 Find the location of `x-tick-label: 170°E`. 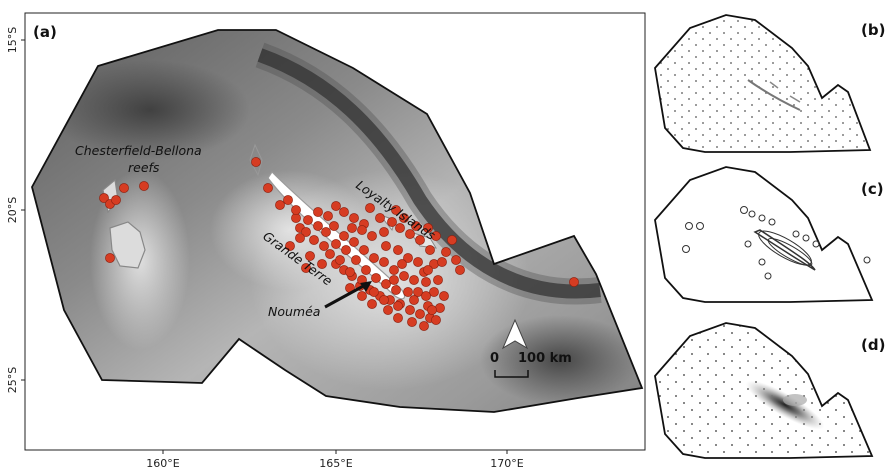

x-tick-label: 170°E is located at coordinates (506, 463).